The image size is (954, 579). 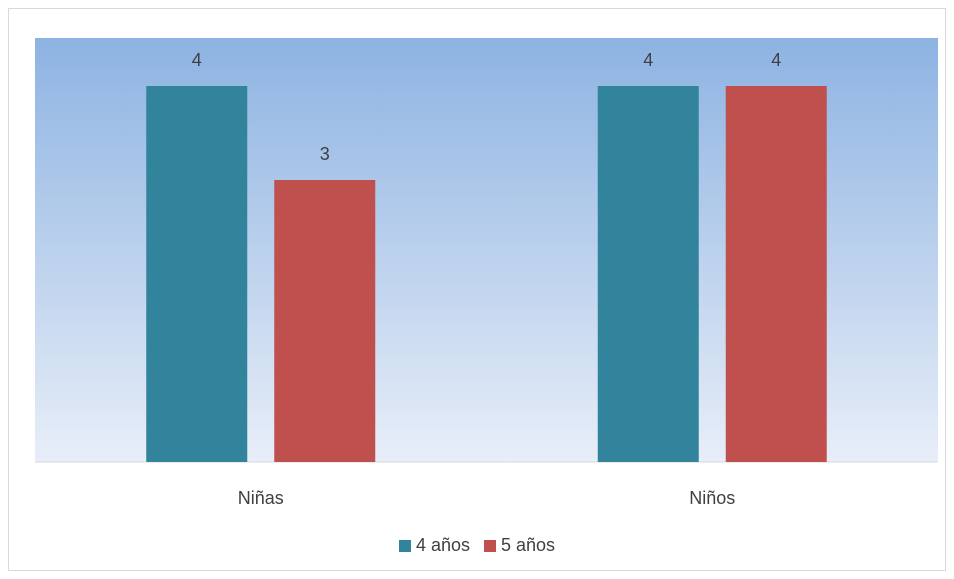 What do you see at coordinates (487, 498) in the screenshot?
I see `category-ticks: Niñas Niños` at bounding box center [487, 498].